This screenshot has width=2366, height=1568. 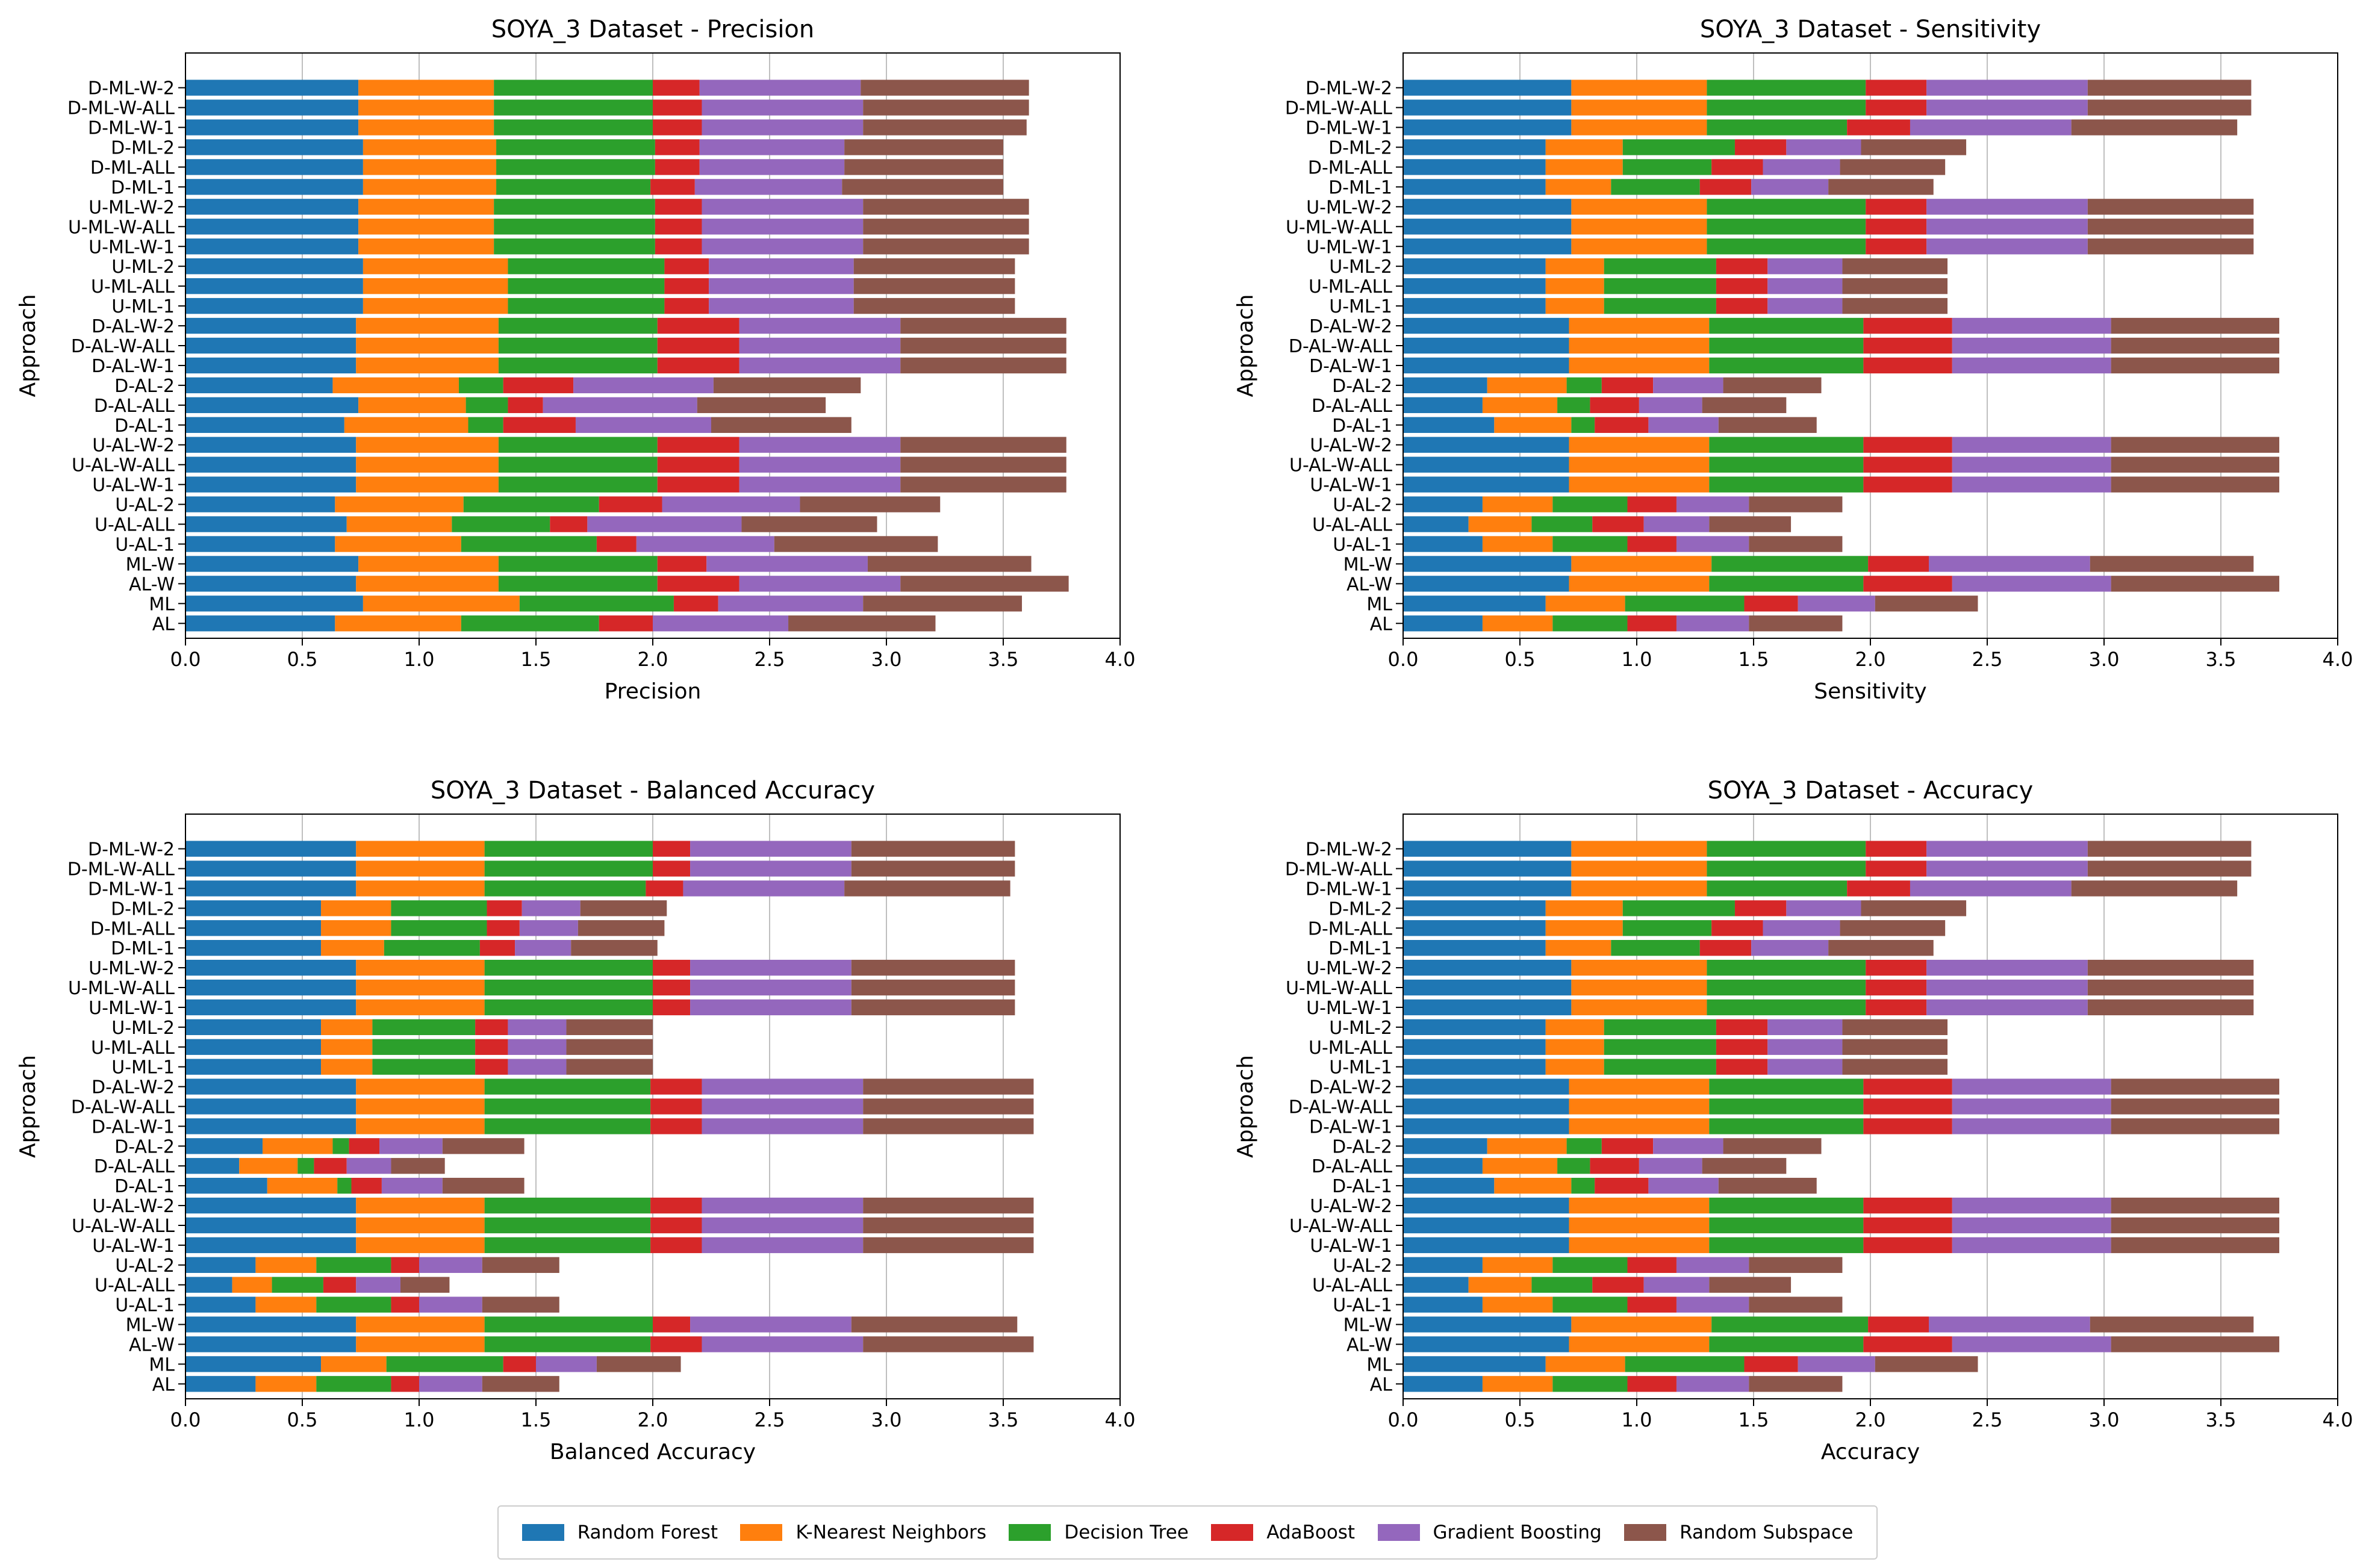 What do you see at coordinates (1474, 948) in the screenshot?
I see `bar-d-ml-1-random-forest` at bounding box center [1474, 948].